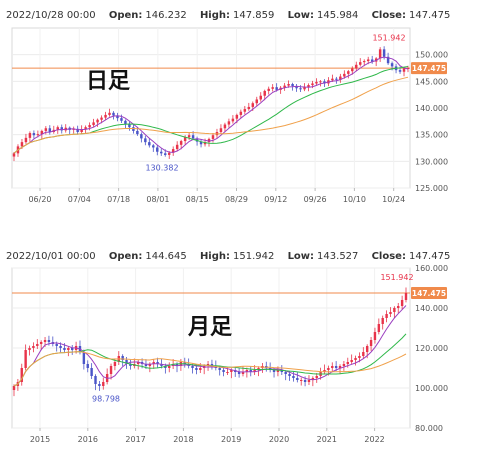 The width and height of the screenshot is (480, 464). I want to click on daily-low-label: Low:, so click(301, 15).